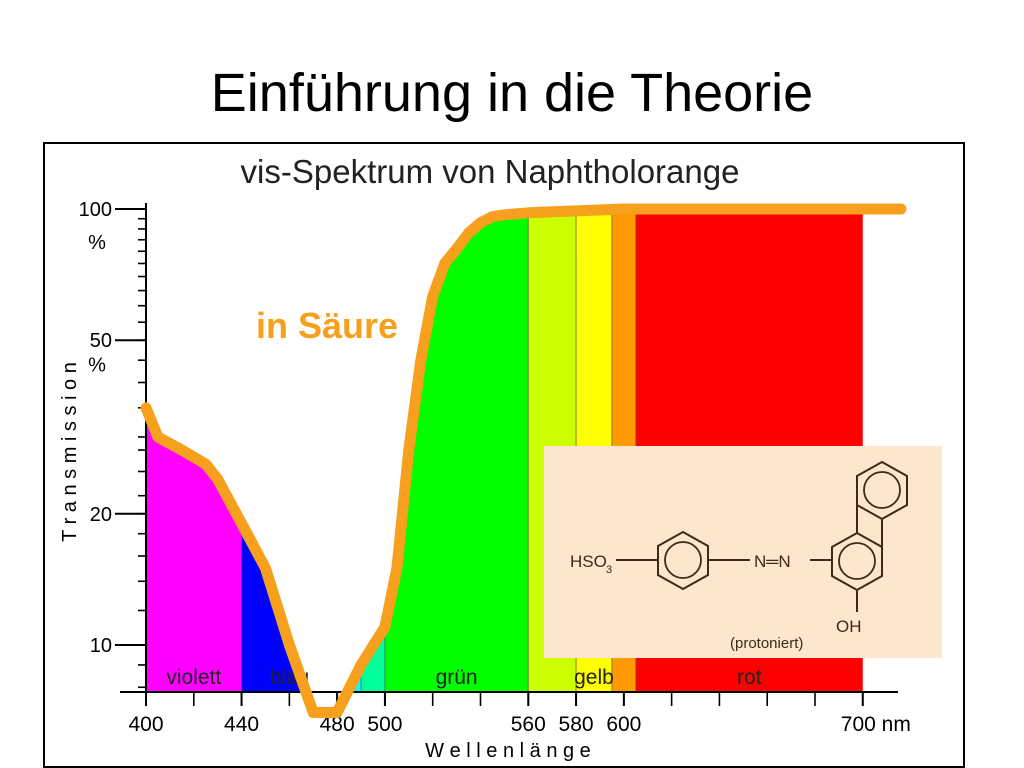 This screenshot has width=1024, height=768. I want to click on band-label-violett: violett, so click(193, 677).